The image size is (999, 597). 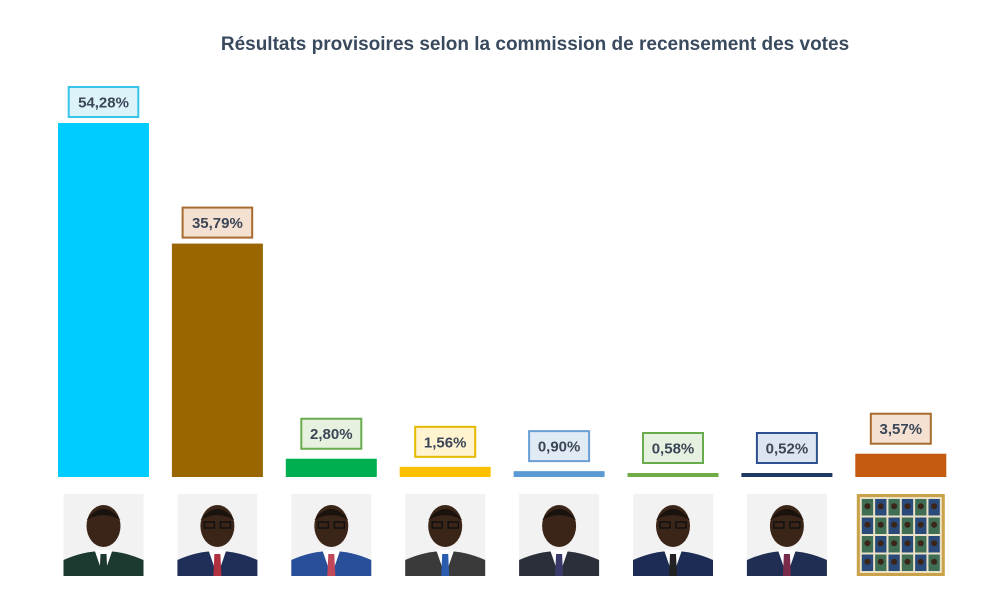 I want to click on data-label-1: 54,28%, so click(x=103, y=102).